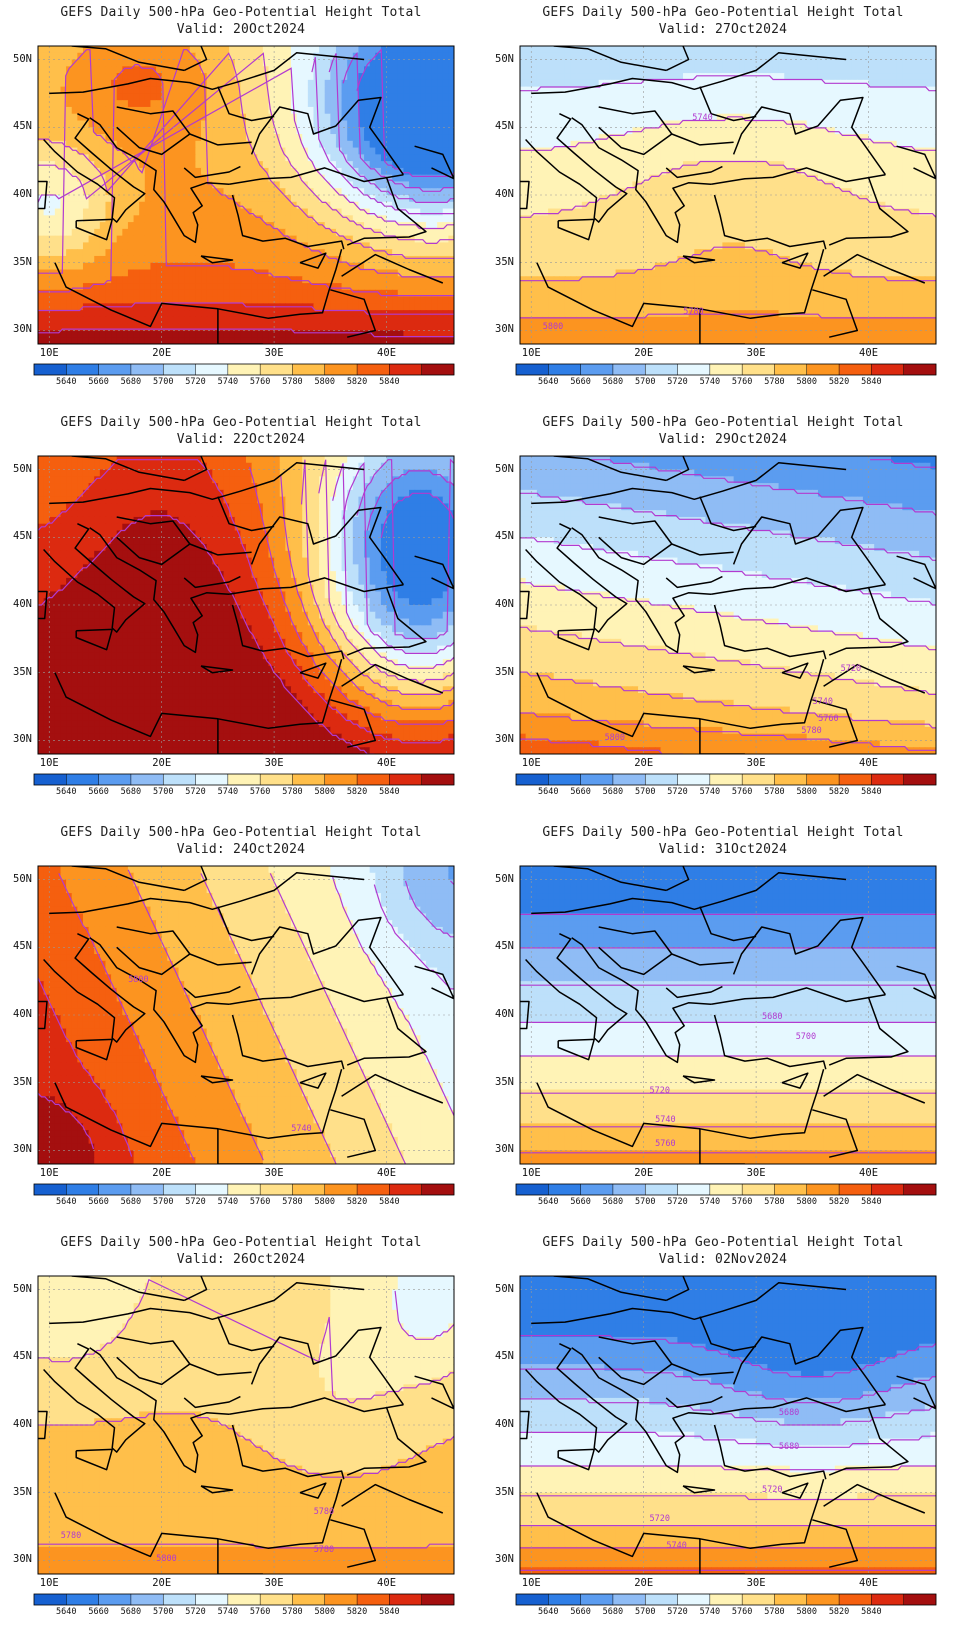 This screenshot has height=1640, width=964. What do you see at coordinates (828, 719) in the screenshot?
I see `contour-label: 5760` at bounding box center [828, 719].